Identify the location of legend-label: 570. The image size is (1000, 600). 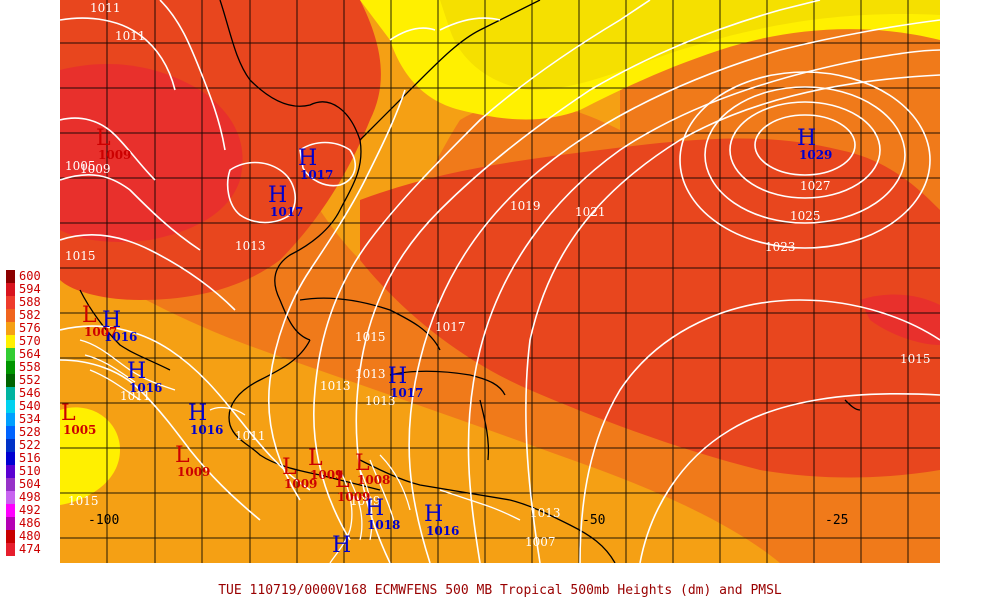
(30, 341).